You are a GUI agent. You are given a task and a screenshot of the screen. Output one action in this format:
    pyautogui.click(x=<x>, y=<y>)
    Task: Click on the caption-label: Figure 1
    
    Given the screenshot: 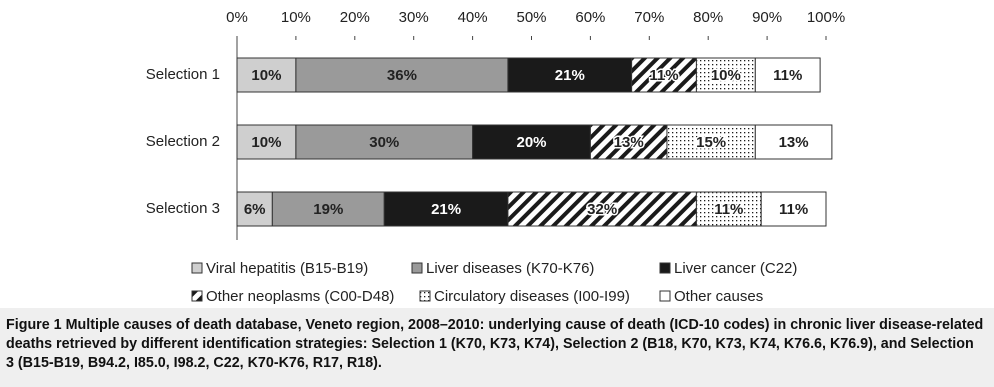 What is the action you would take?
    pyautogui.click(x=34, y=325)
    